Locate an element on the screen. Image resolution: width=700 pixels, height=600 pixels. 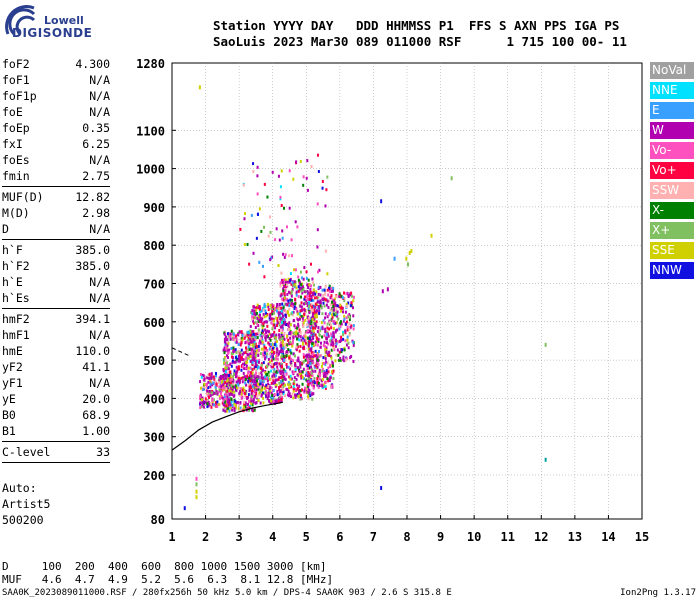
digisonde-logo: Lowell DIGISONDE is located at coordinates (48, 24).